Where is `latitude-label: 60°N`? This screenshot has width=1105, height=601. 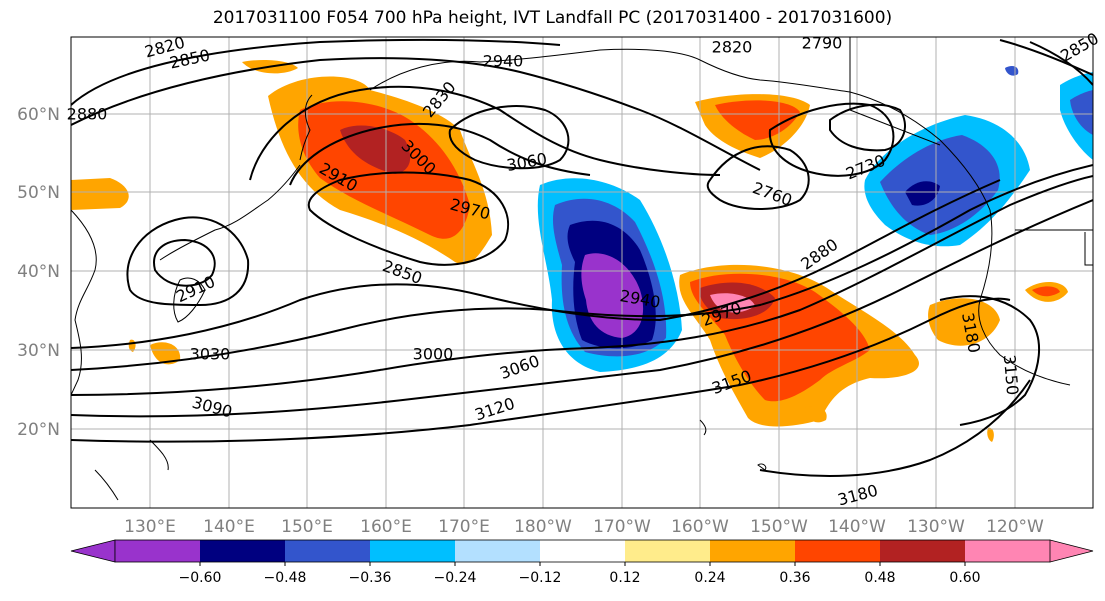 latitude-label: 60°N is located at coordinates (38, 115).